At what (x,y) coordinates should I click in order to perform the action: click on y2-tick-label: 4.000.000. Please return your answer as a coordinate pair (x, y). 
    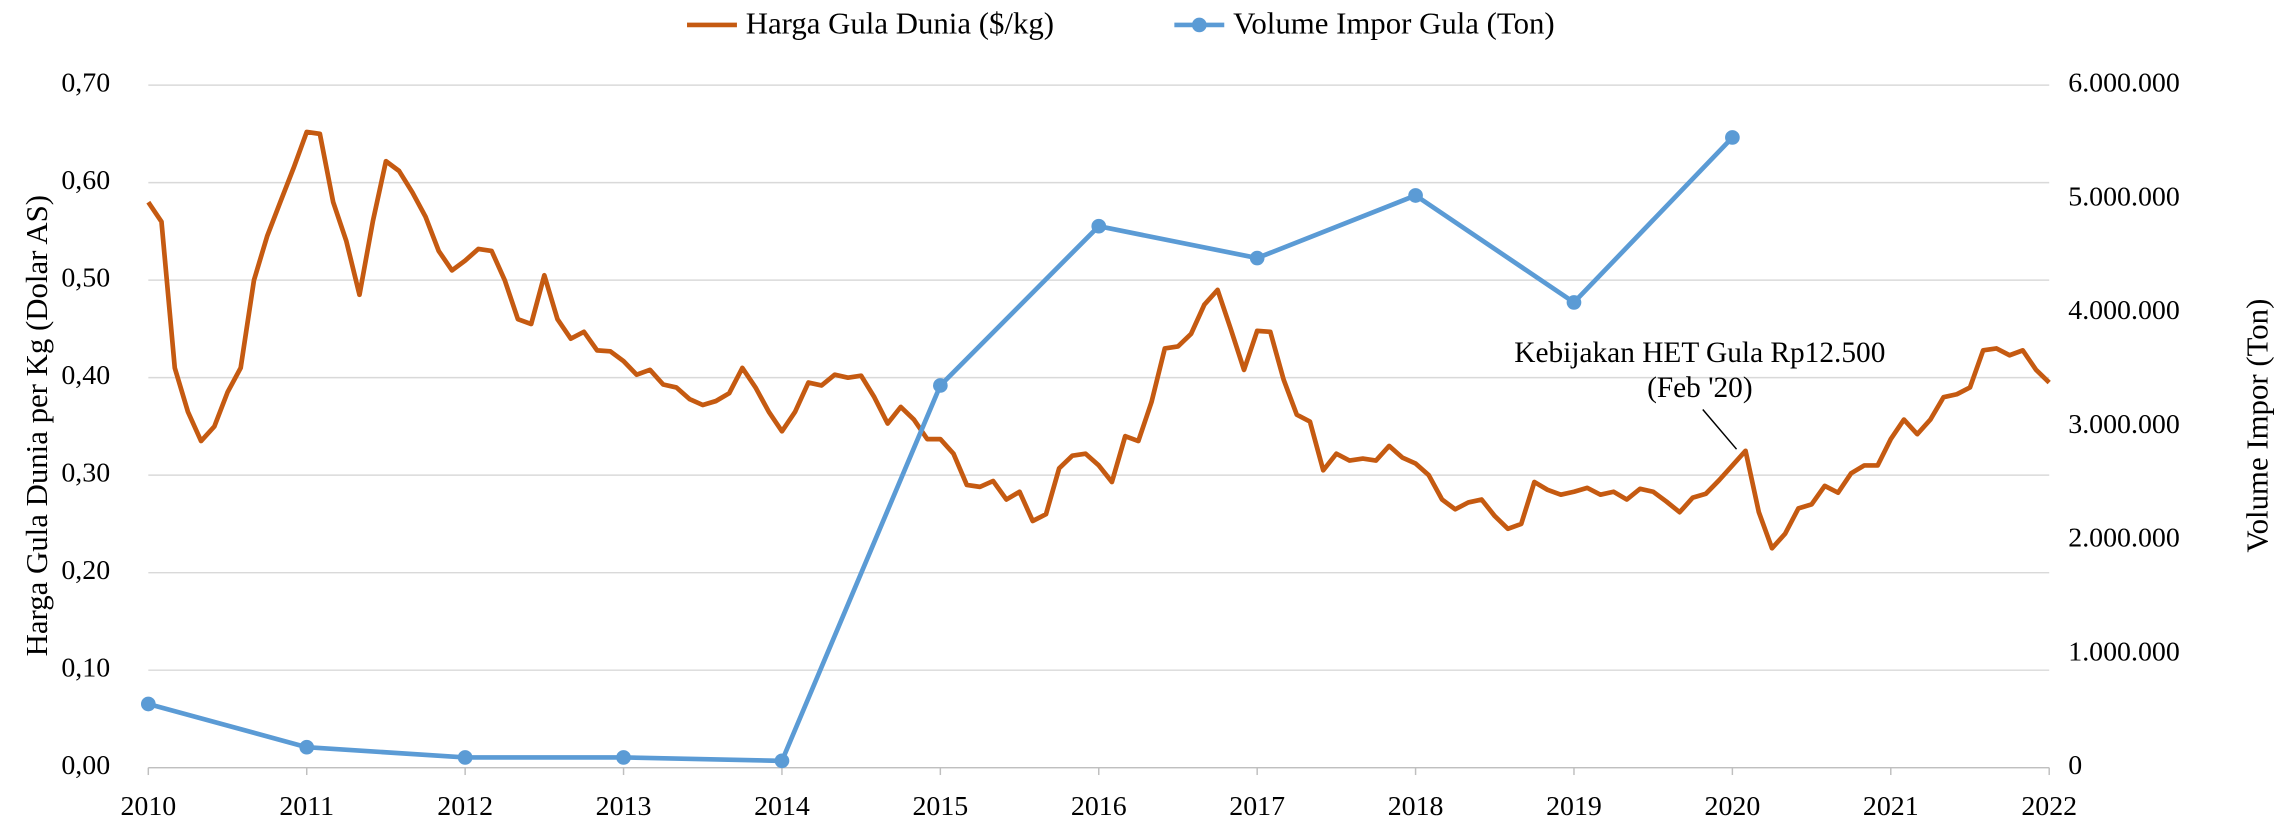
    Looking at the image, I should click on (2124, 310).